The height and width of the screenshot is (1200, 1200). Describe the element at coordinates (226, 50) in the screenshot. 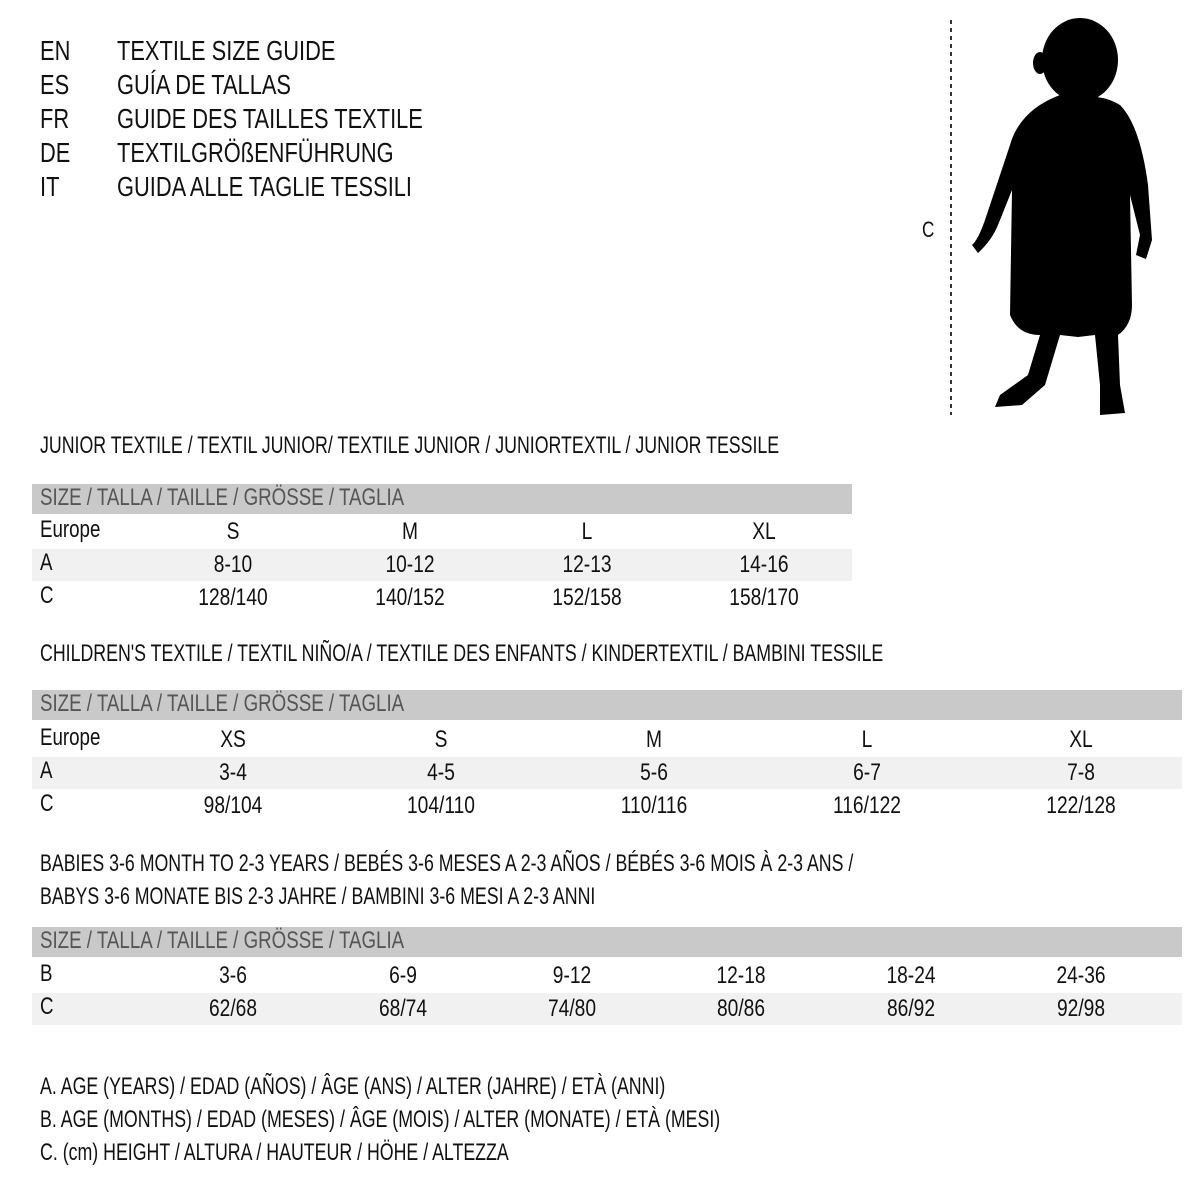

I see `guide-title: TEXTILE SIZE GUIDE` at that location.